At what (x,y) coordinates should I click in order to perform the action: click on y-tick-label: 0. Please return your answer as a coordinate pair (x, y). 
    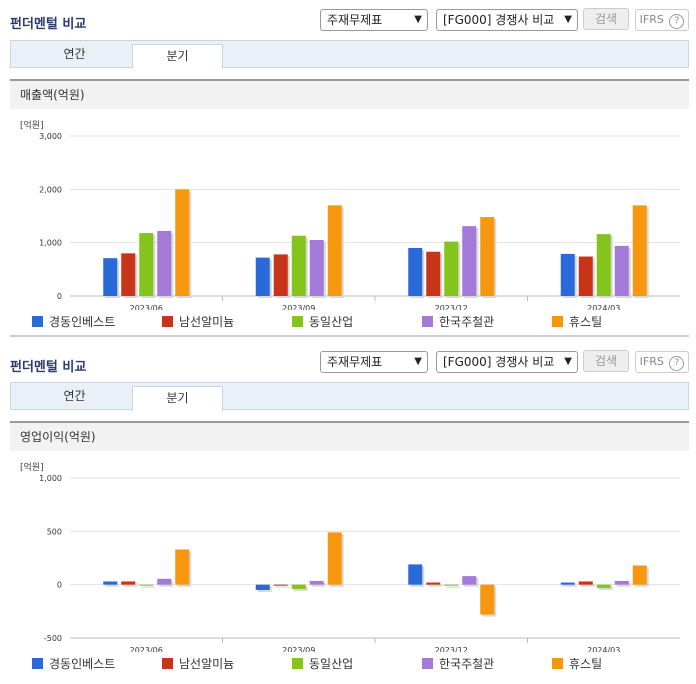
    Looking at the image, I should click on (59, 296).